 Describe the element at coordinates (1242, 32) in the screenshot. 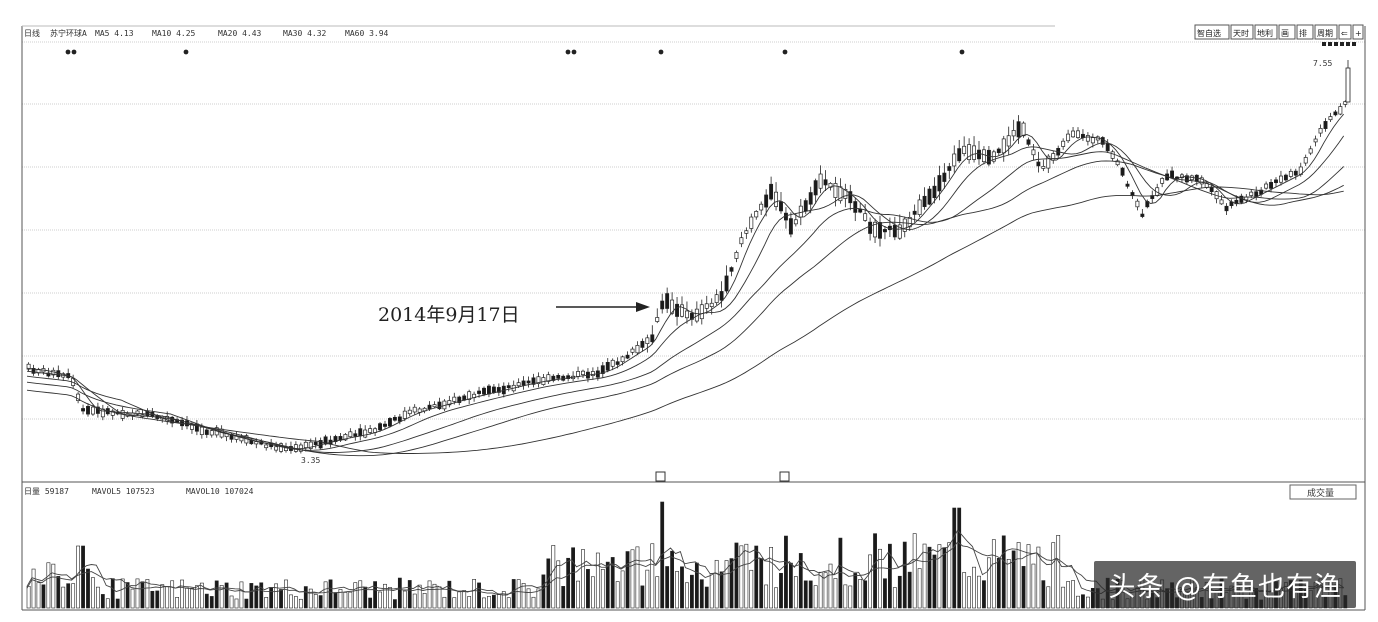

I see `toolbar-button: 天时` at that location.